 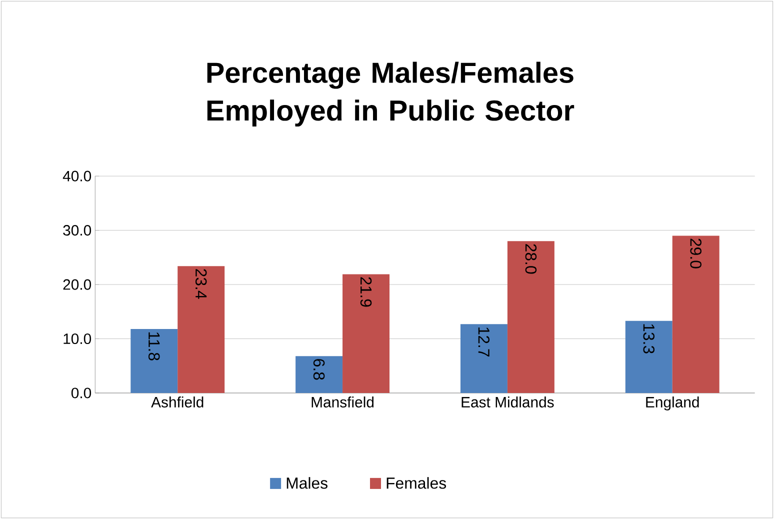 I want to click on y-tick-label: 10.0, so click(x=78, y=338).